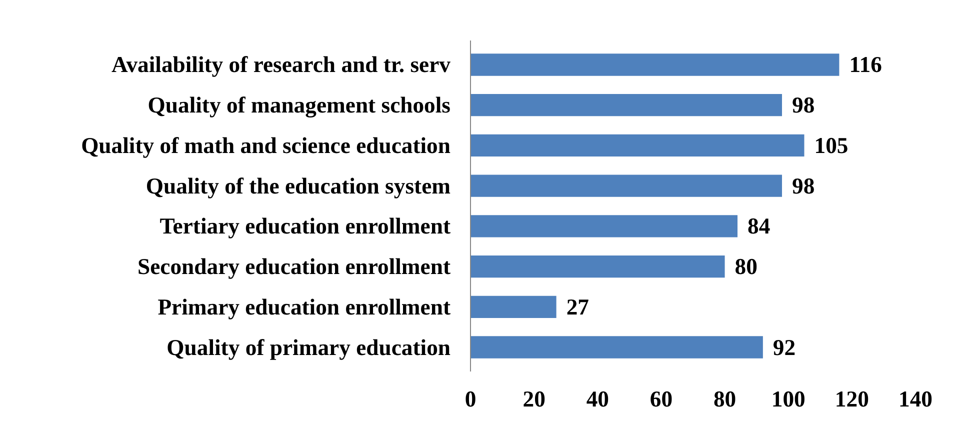  I want to click on x-tick-label: 40, so click(597, 399).